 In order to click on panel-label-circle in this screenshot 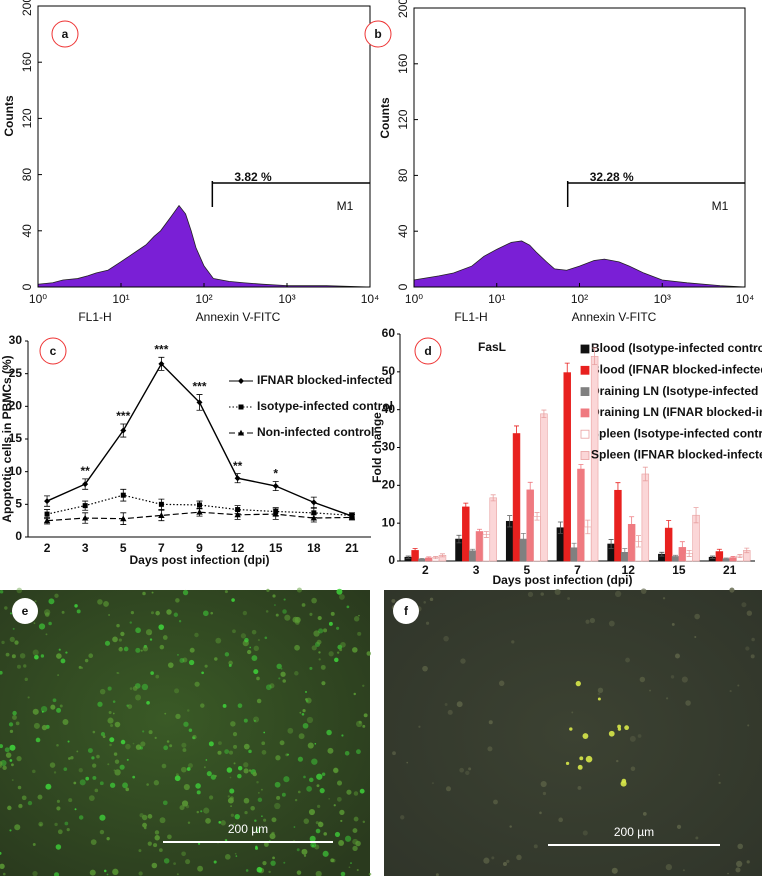, I will do `click(25, 611)`.